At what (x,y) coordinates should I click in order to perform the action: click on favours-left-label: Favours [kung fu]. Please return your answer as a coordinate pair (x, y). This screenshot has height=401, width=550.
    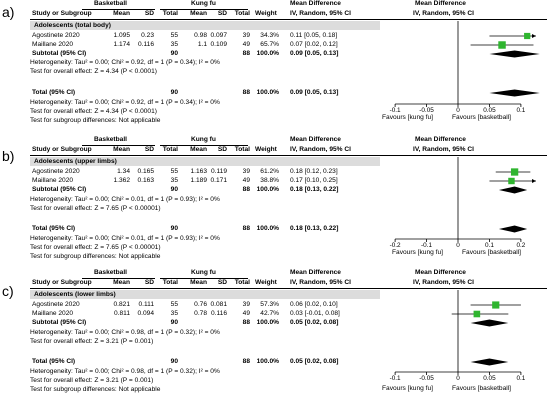
    Looking at the image, I should click on (407, 388).